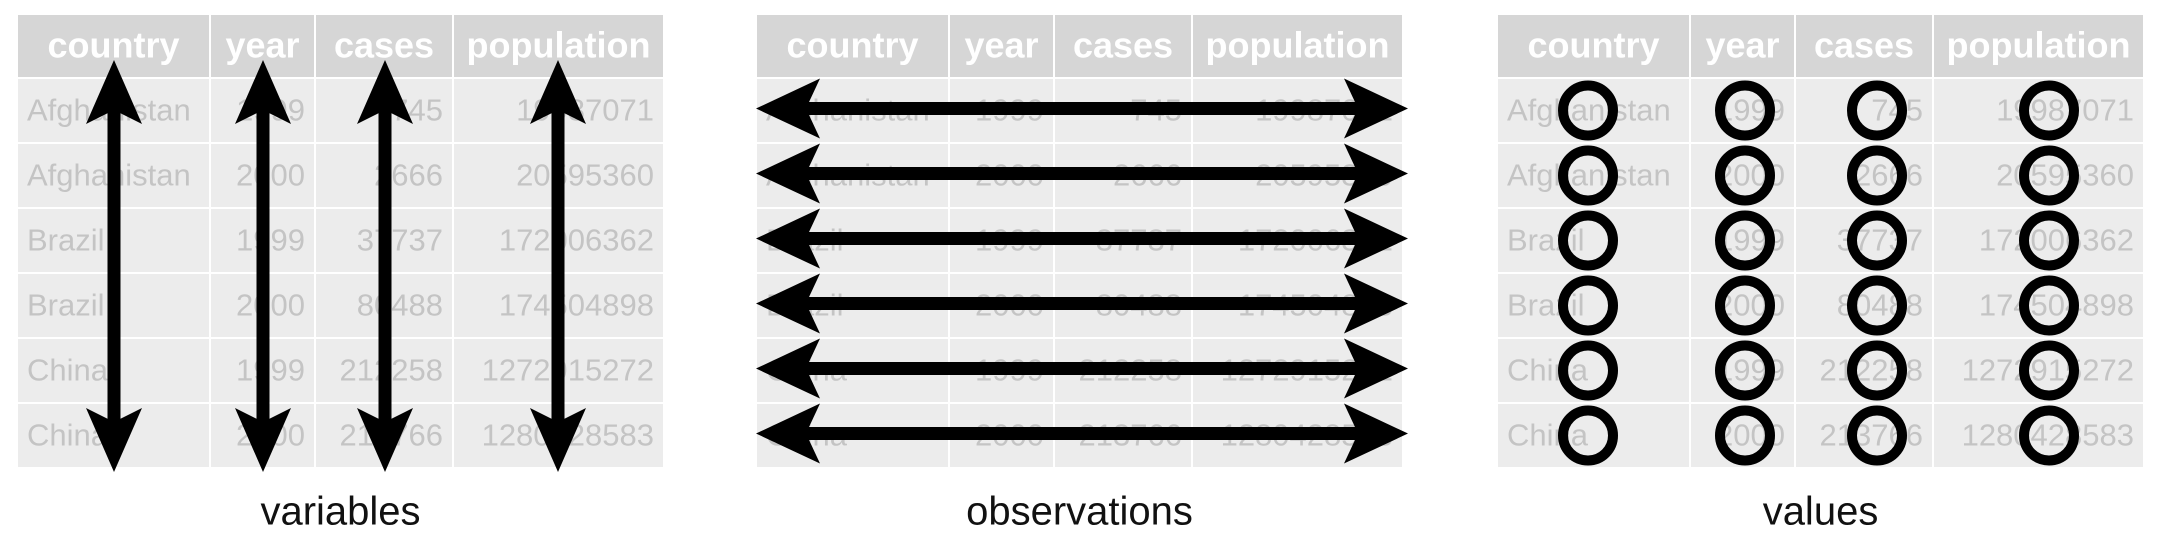 The image size is (2164, 548). Describe the element at coordinates (1821, 512) in the screenshot. I see `panel-caption: values` at that location.